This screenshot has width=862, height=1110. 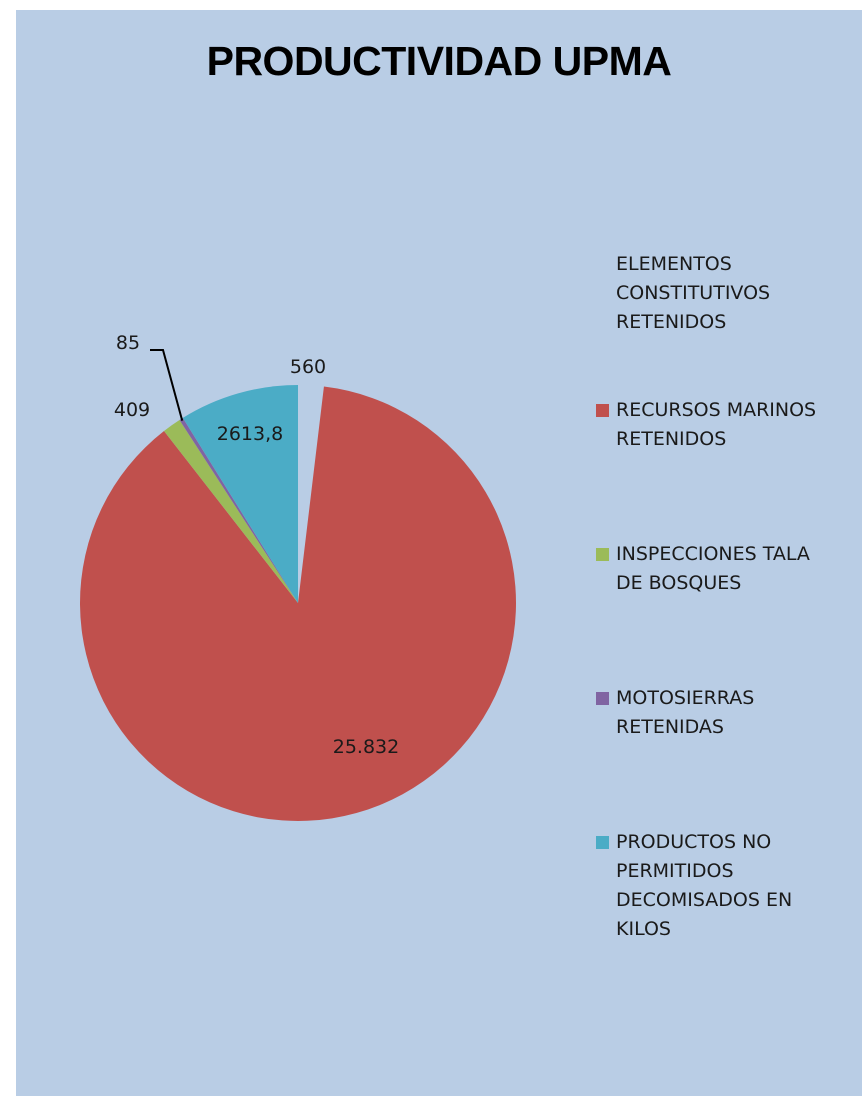 What do you see at coordinates (693, 293) in the screenshot?
I see `legend-label-elementos: ELEMENTOS CONSTITUTIVOS RETENIDOS` at bounding box center [693, 293].